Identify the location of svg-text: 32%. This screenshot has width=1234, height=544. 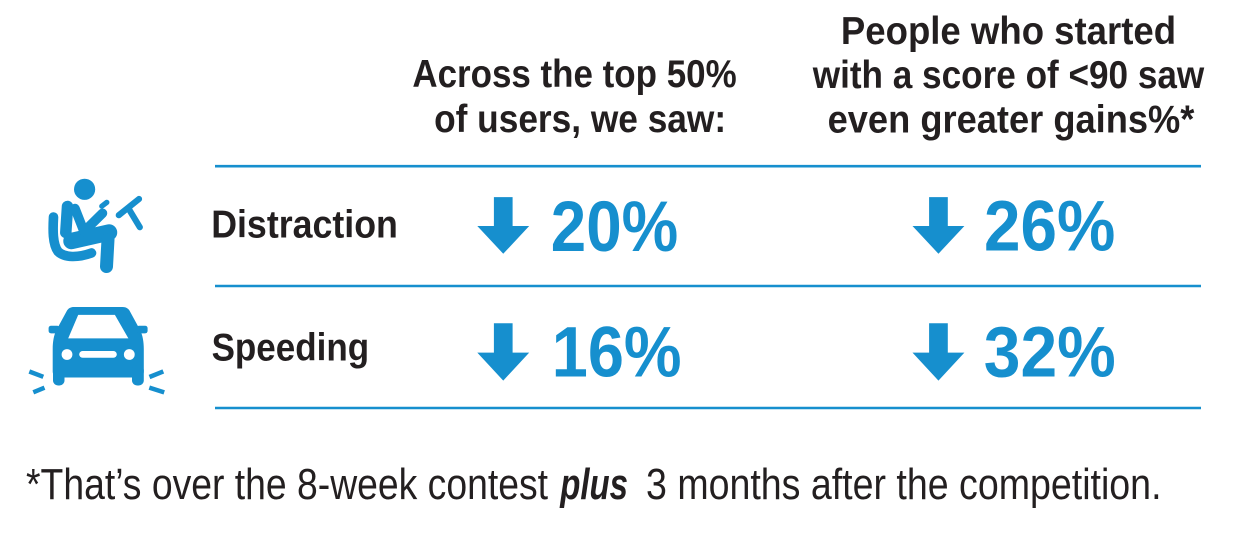
(1050, 352).